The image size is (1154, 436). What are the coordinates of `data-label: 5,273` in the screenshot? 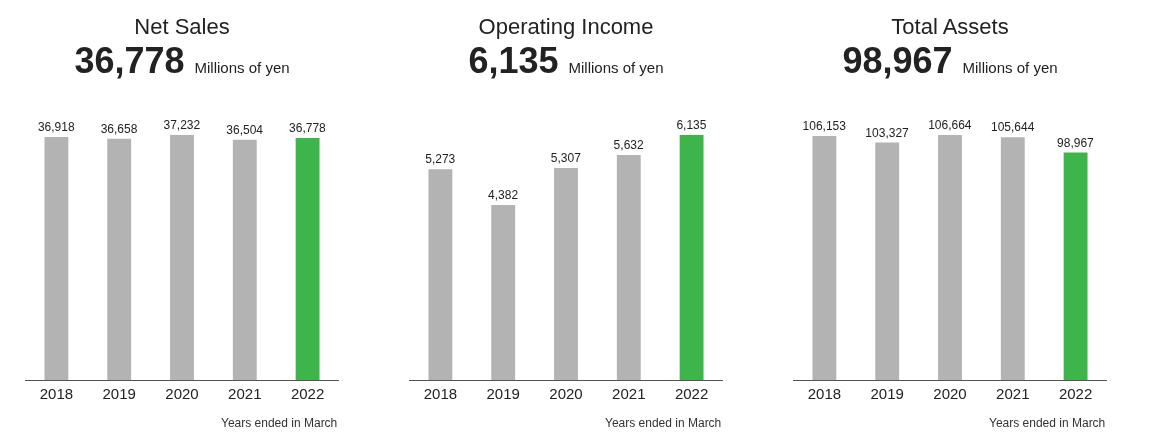 It's located at (440, 159).